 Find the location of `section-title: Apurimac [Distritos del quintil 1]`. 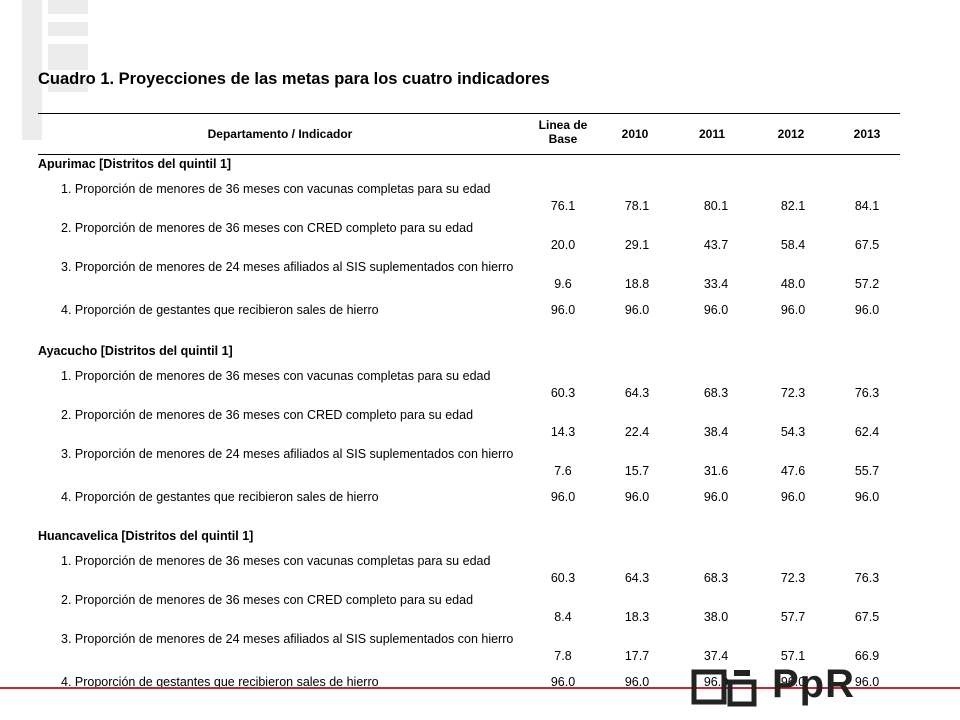

section-title: Apurimac [Distritos del quintil 1] is located at coordinates (135, 164).